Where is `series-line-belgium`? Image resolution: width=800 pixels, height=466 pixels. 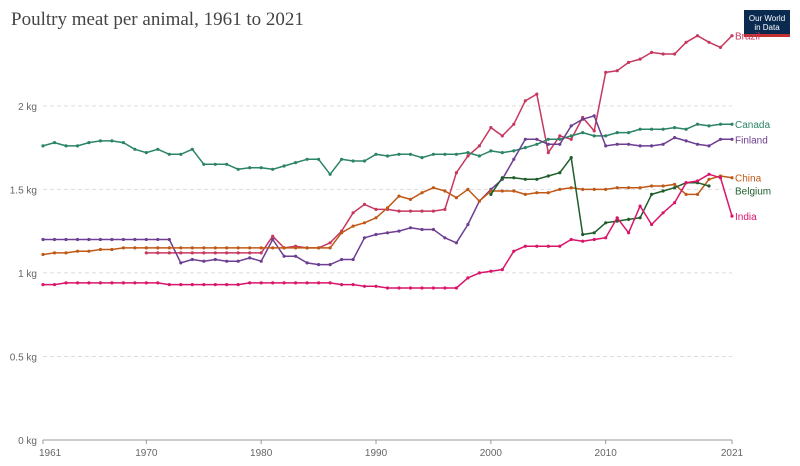 series-line-belgium is located at coordinates (600, 196).